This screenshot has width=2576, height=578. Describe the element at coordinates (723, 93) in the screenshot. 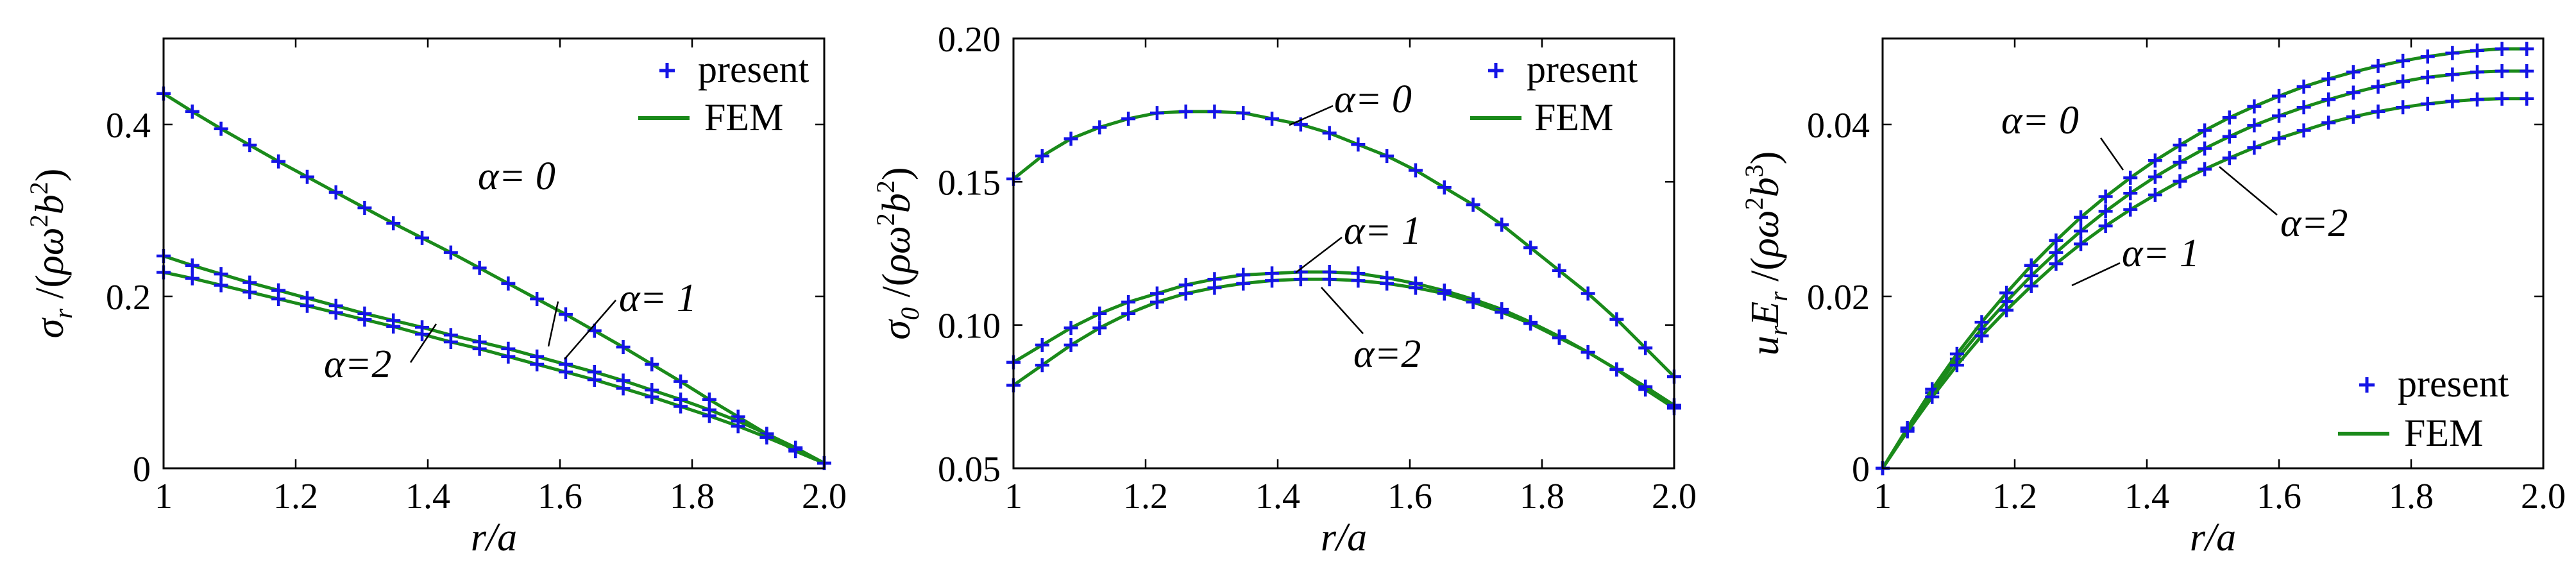

I see `panel-sigma-r-legend: present FEM` at that location.